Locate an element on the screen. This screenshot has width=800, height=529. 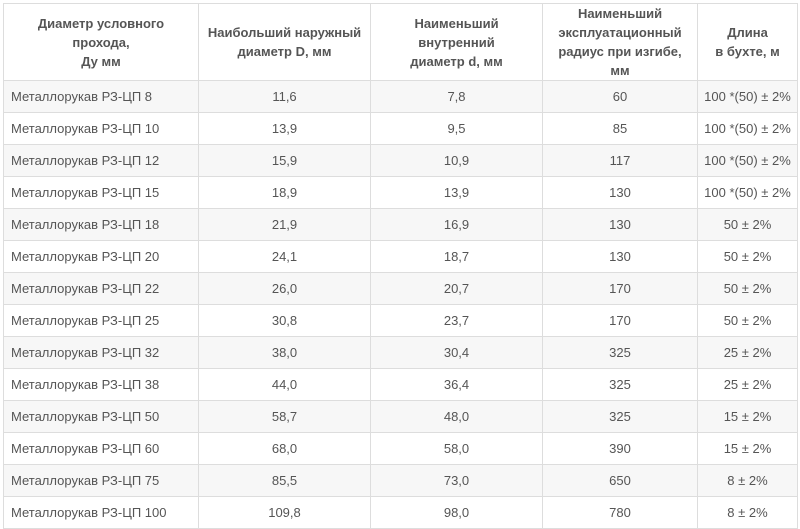
cell-outer-diameter: 11,6 is located at coordinates (284, 96).